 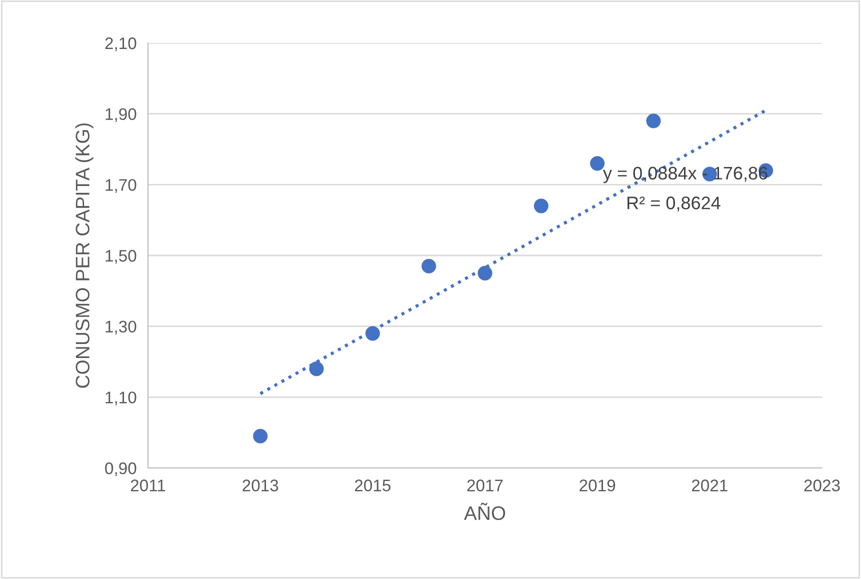 What do you see at coordinates (121, 257) in the screenshot?
I see `y-tick-label: 1,50` at bounding box center [121, 257].